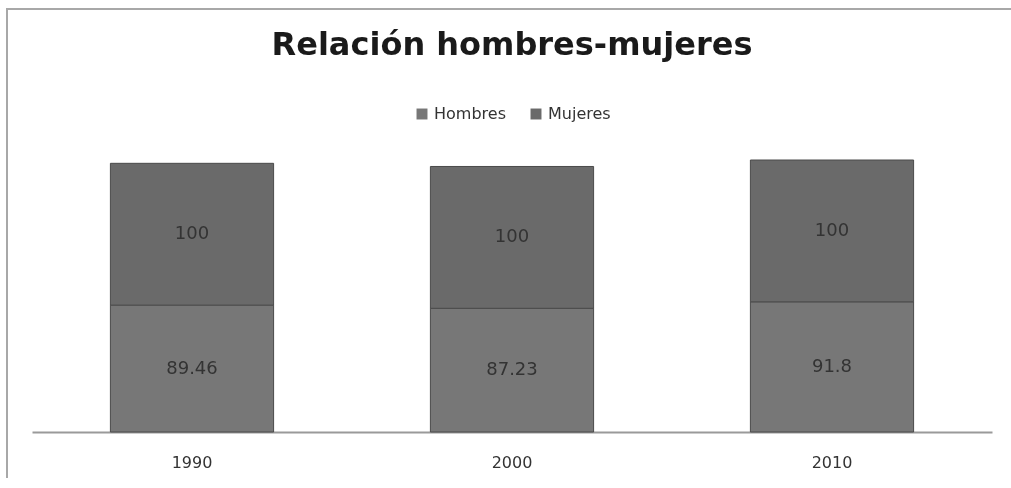 Image resolution: width=1011 pixels, height=488 pixels. What do you see at coordinates (192, 367) in the screenshot?
I see `data-label: 89.46` at bounding box center [192, 367].